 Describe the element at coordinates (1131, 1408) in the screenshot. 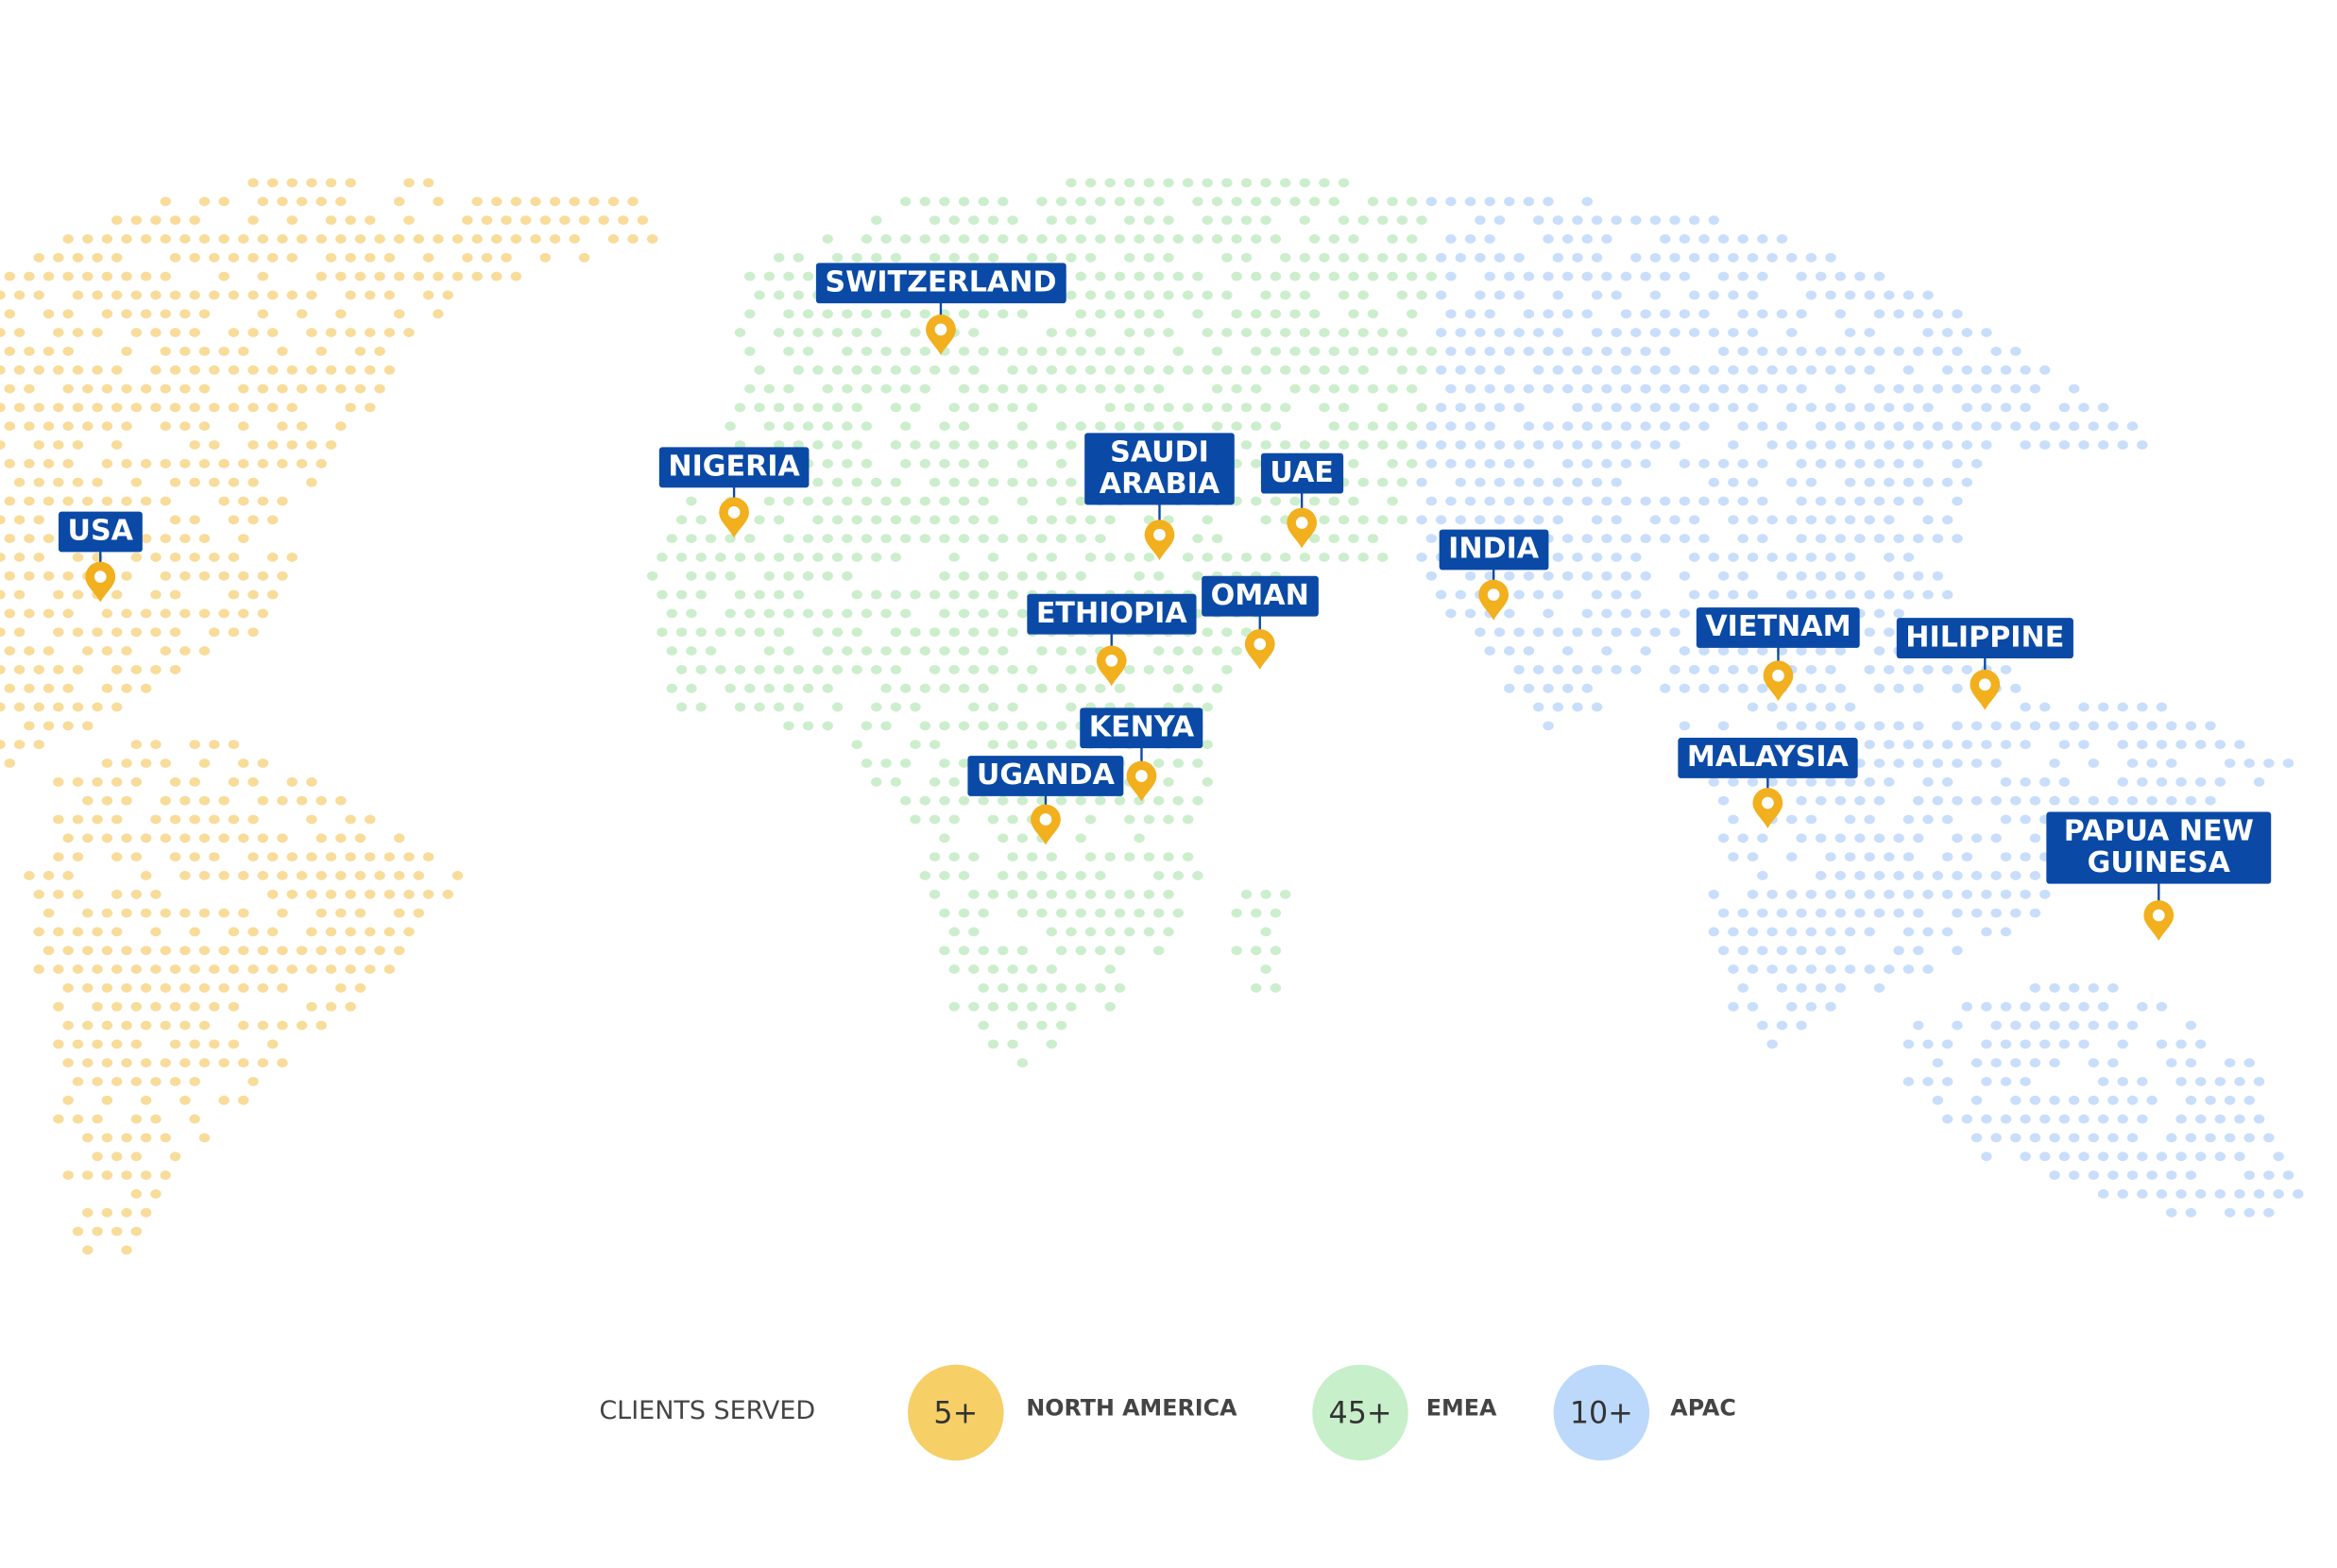

I see `legend-region: NORTH AMERICA` at that location.